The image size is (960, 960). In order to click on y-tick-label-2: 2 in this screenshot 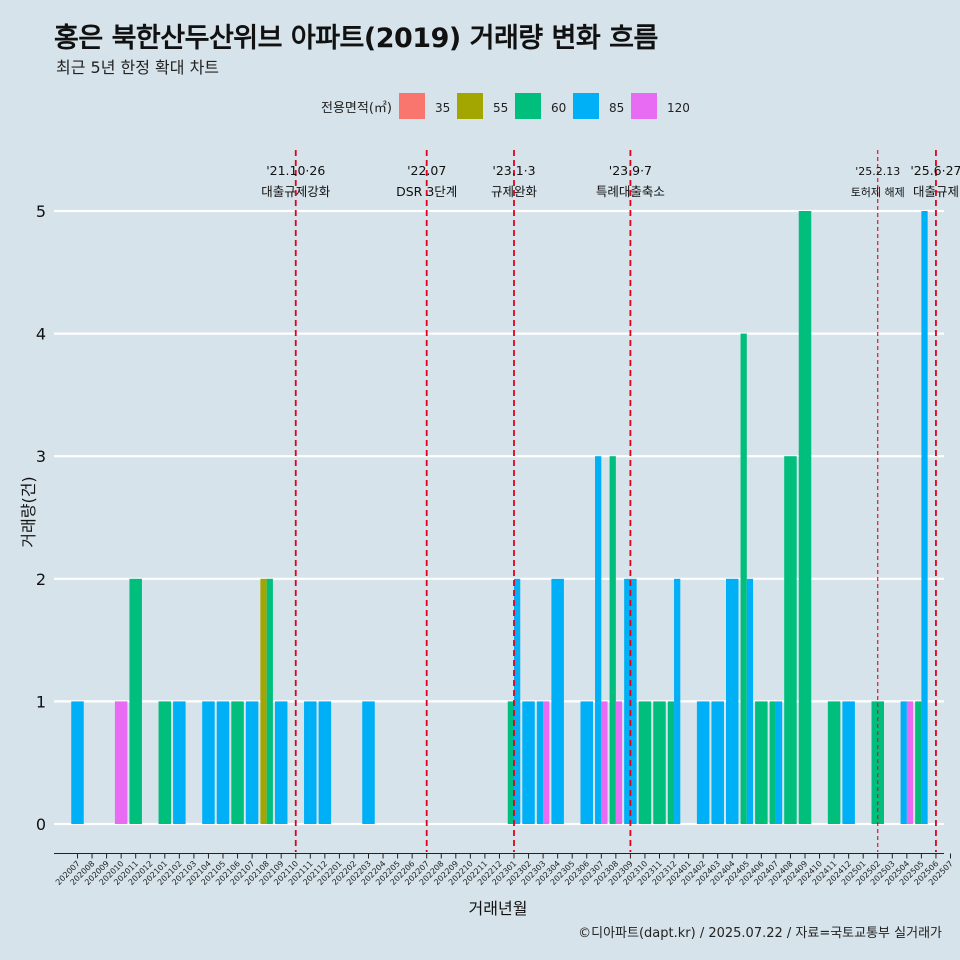, I will do `click(41, 579)`.